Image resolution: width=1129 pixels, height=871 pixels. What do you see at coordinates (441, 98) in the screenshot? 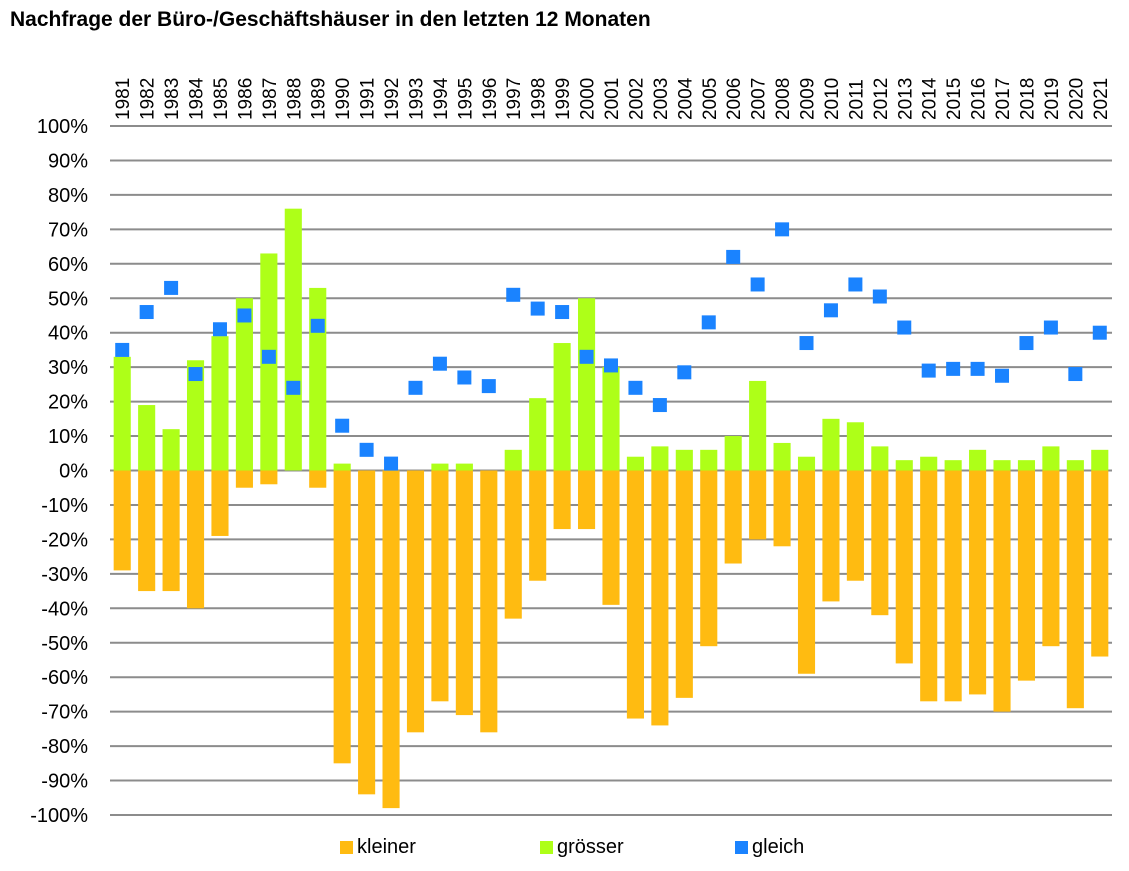
I see `x-tick-label: 1994` at bounding box center [441, 98].